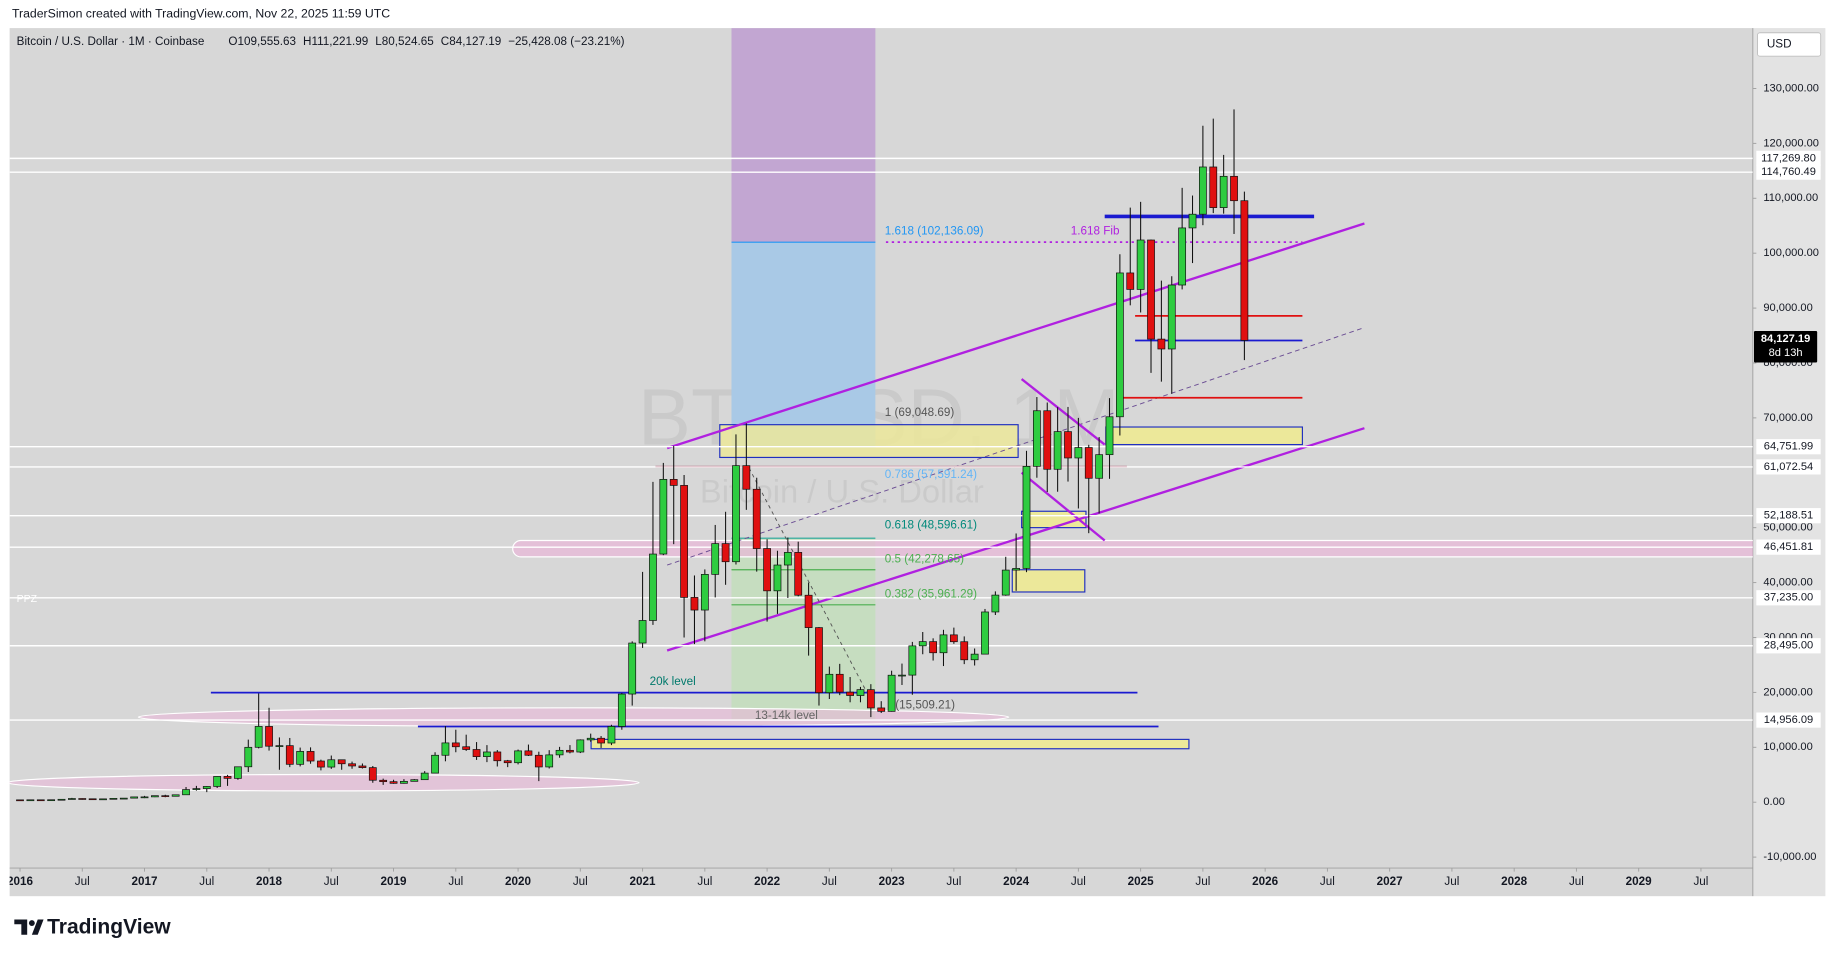  What do you see at coordinates (1063, 506) in the screenshot?
I see `wedge-line` at bounding box center [1063, 506].